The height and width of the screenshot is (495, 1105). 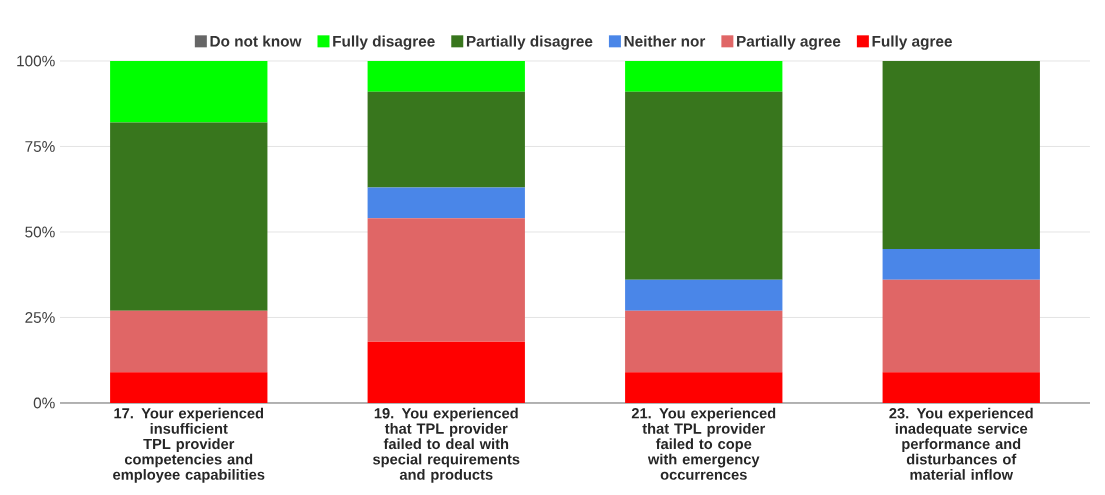 I want to click on x-tick-label: 21. You experienced that TPL provider failed to cope with emergency occurrences, so click(x=703, y=443).